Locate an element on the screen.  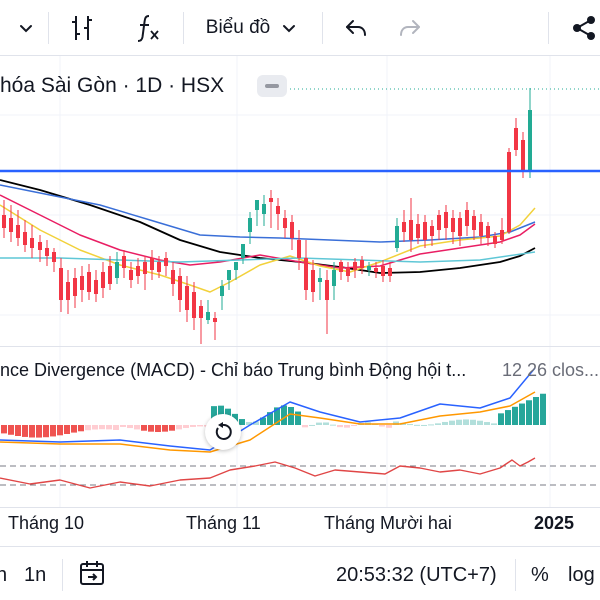
percent-scale-toggle: % is located at coordinates (540, 575).